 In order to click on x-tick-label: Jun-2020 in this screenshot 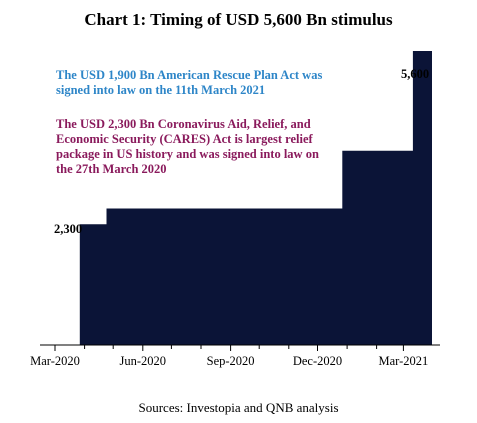, I will do `click(143, 361)`.